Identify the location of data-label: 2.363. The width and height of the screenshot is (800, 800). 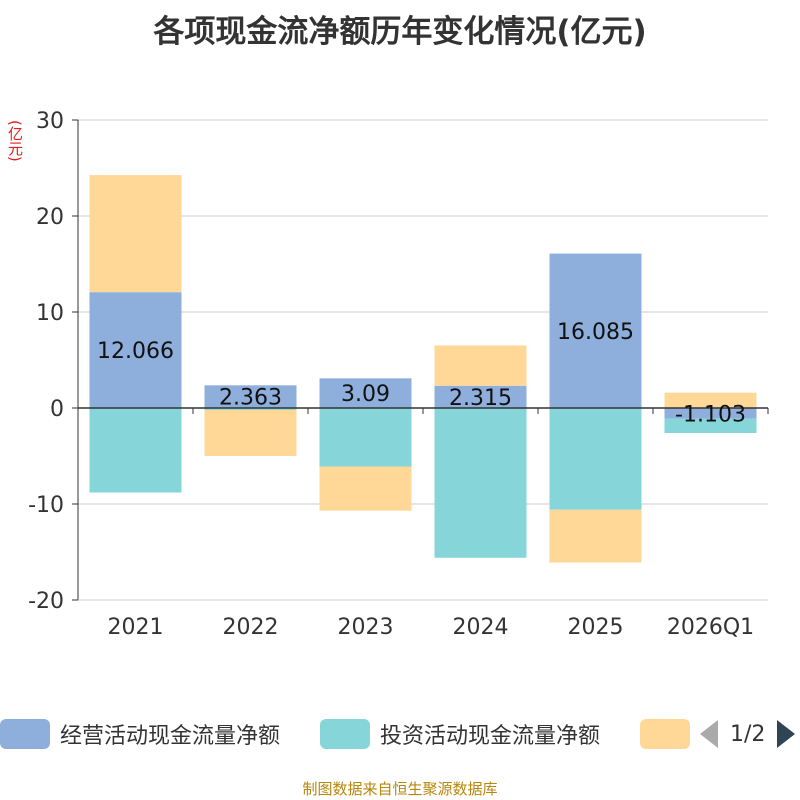
(250, 398).